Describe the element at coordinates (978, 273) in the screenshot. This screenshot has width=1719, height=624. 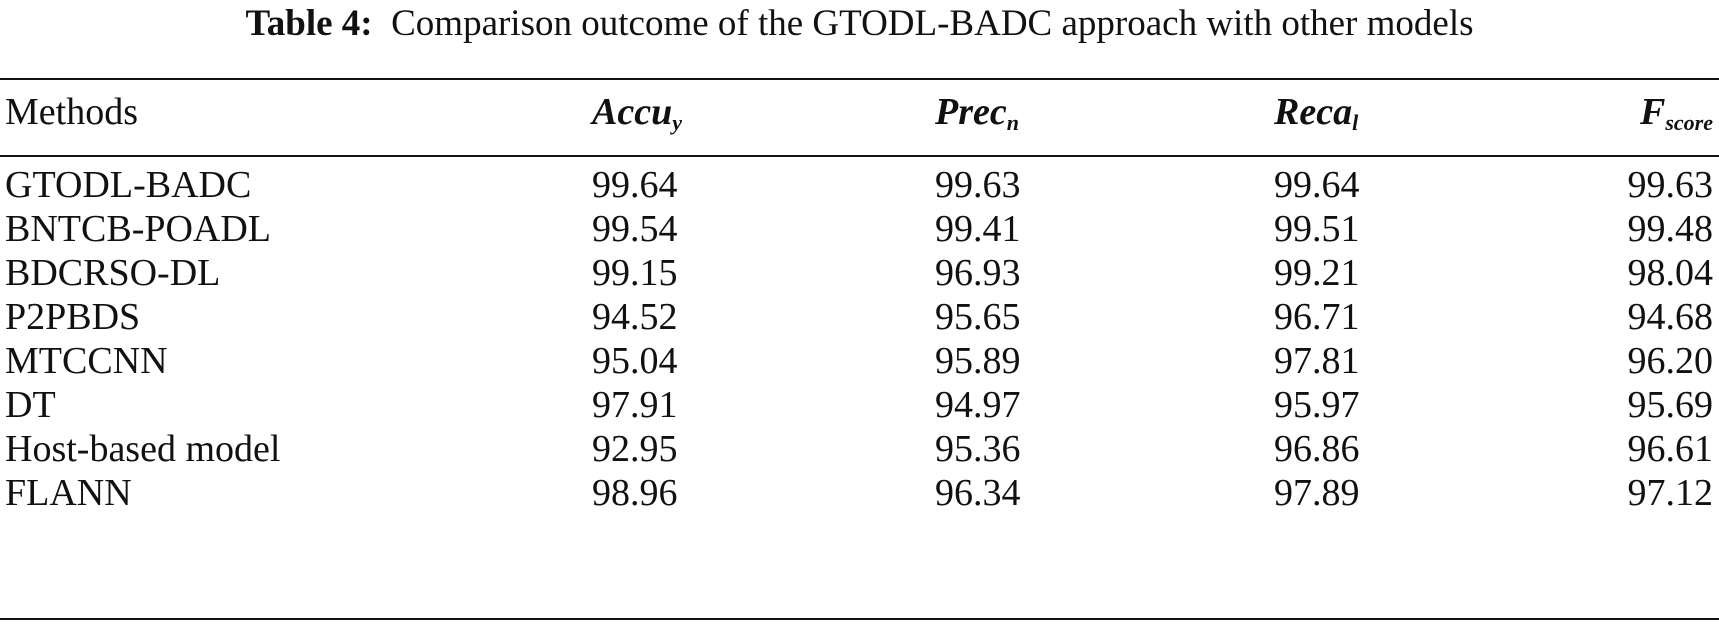
I see `metric-value: 96.93` at that location.